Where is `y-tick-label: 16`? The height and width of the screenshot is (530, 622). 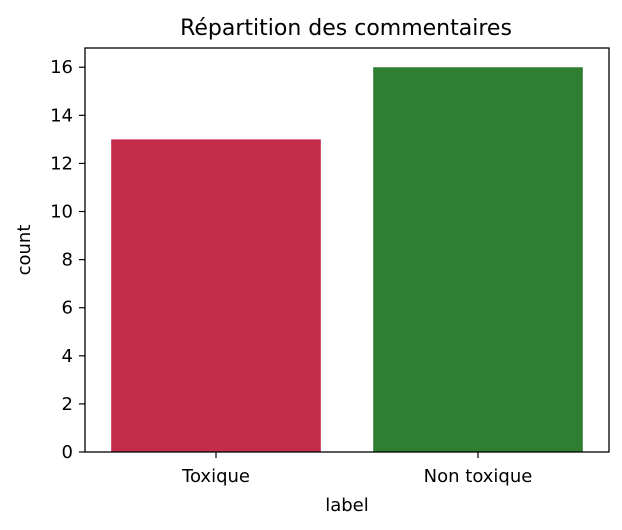
y-tick-label: 16 is located at coordinates (61, 67).